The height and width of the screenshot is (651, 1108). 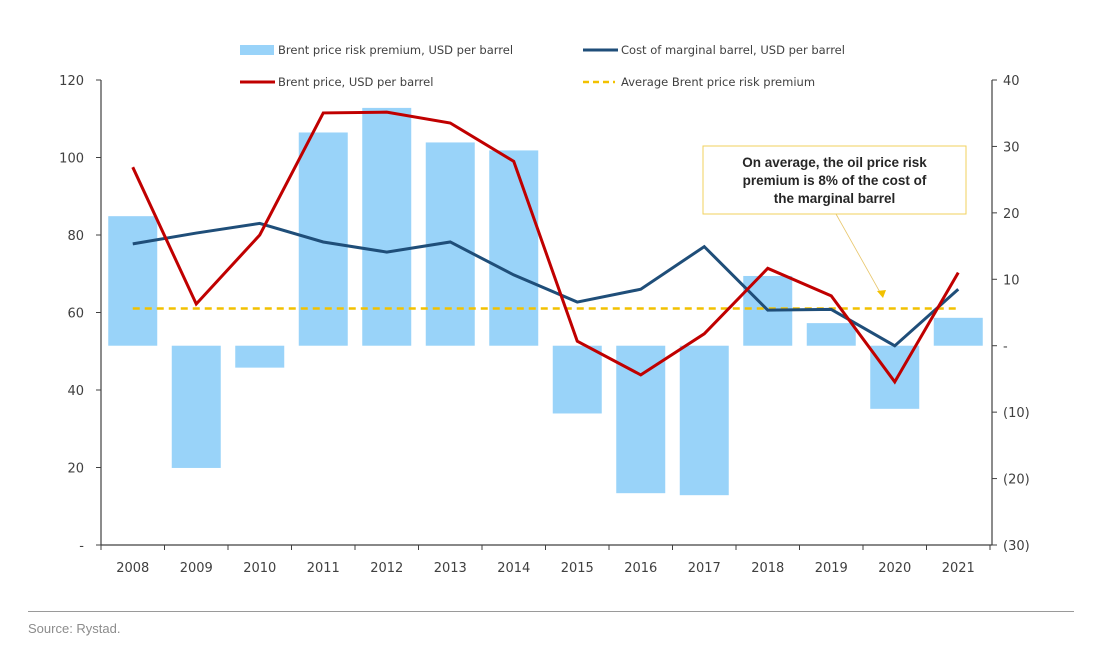 I want to click on bar-2019, so click(x=831, y=334).